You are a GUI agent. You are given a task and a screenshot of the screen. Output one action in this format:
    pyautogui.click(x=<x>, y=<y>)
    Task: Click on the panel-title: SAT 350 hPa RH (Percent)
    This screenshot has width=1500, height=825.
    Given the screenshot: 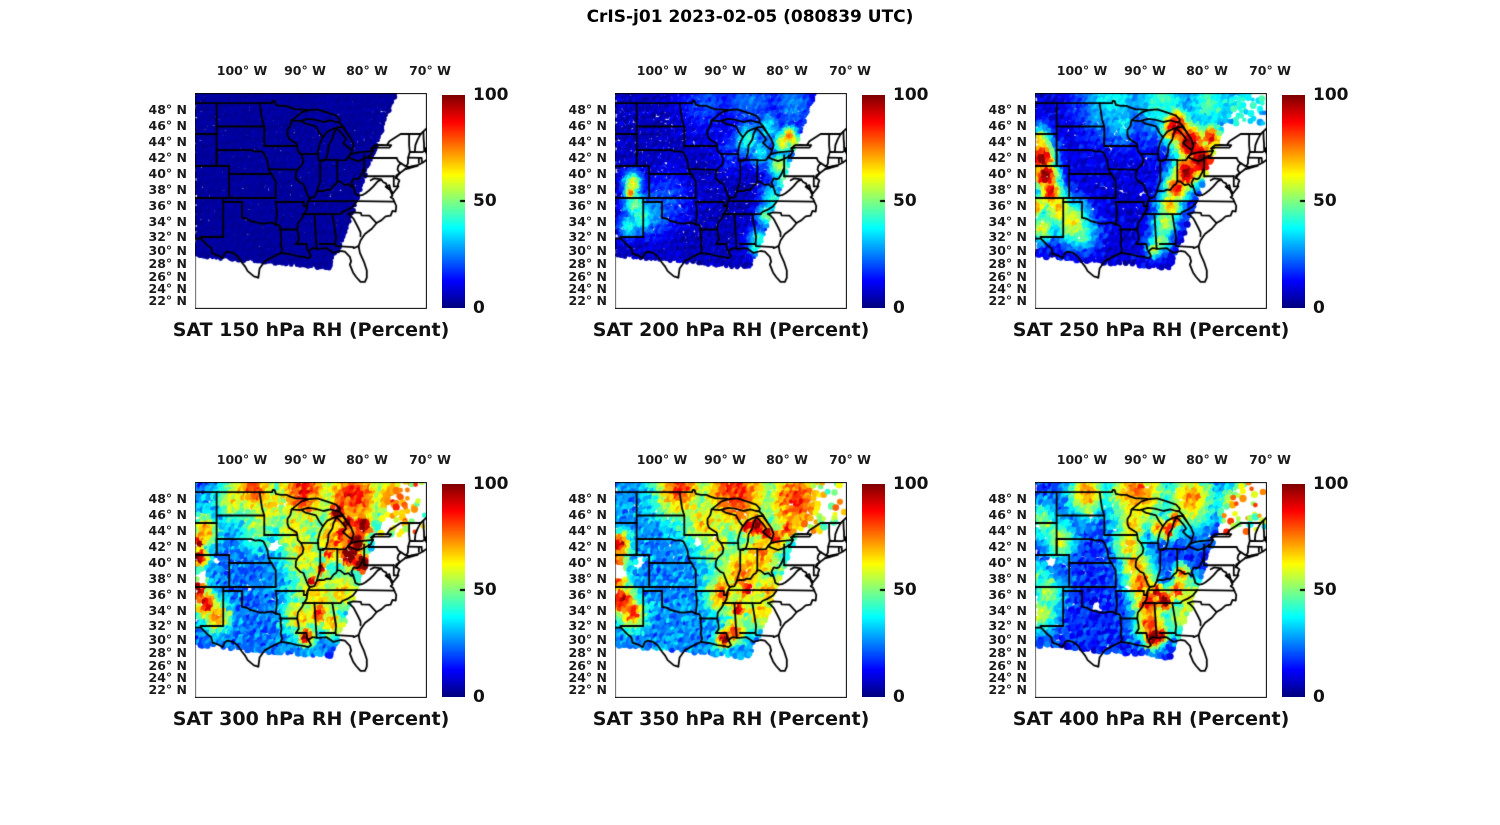 What is the action you would take?
    pyautogui.click(x=731, y=719)
    